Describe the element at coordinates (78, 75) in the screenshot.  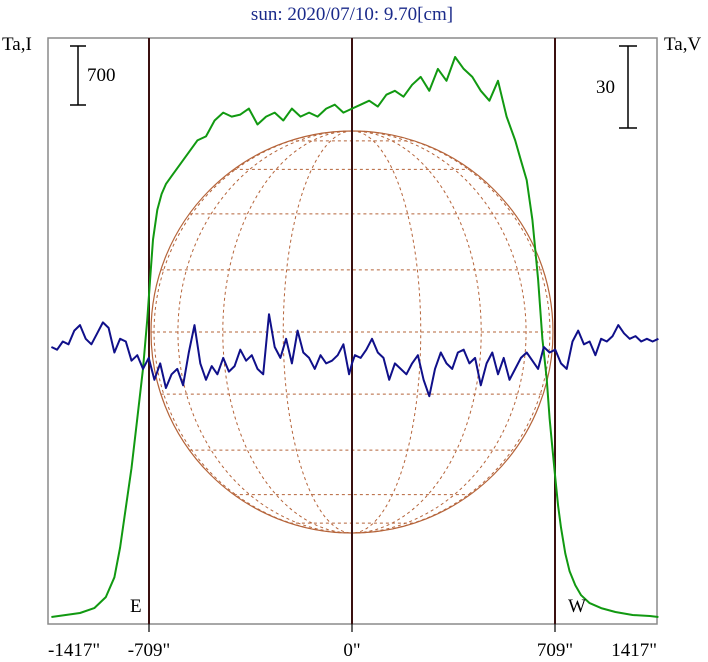
I see `left-scale-bar` at that location.